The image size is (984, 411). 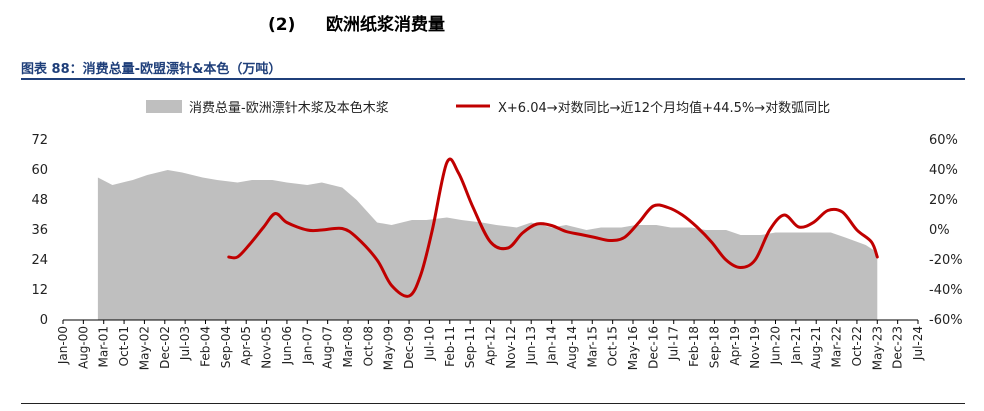 What do you see at coordinates (368, 346) in the screenshot?
I see `x-tick-label: Oct-08` at bounding box center [368, 346].